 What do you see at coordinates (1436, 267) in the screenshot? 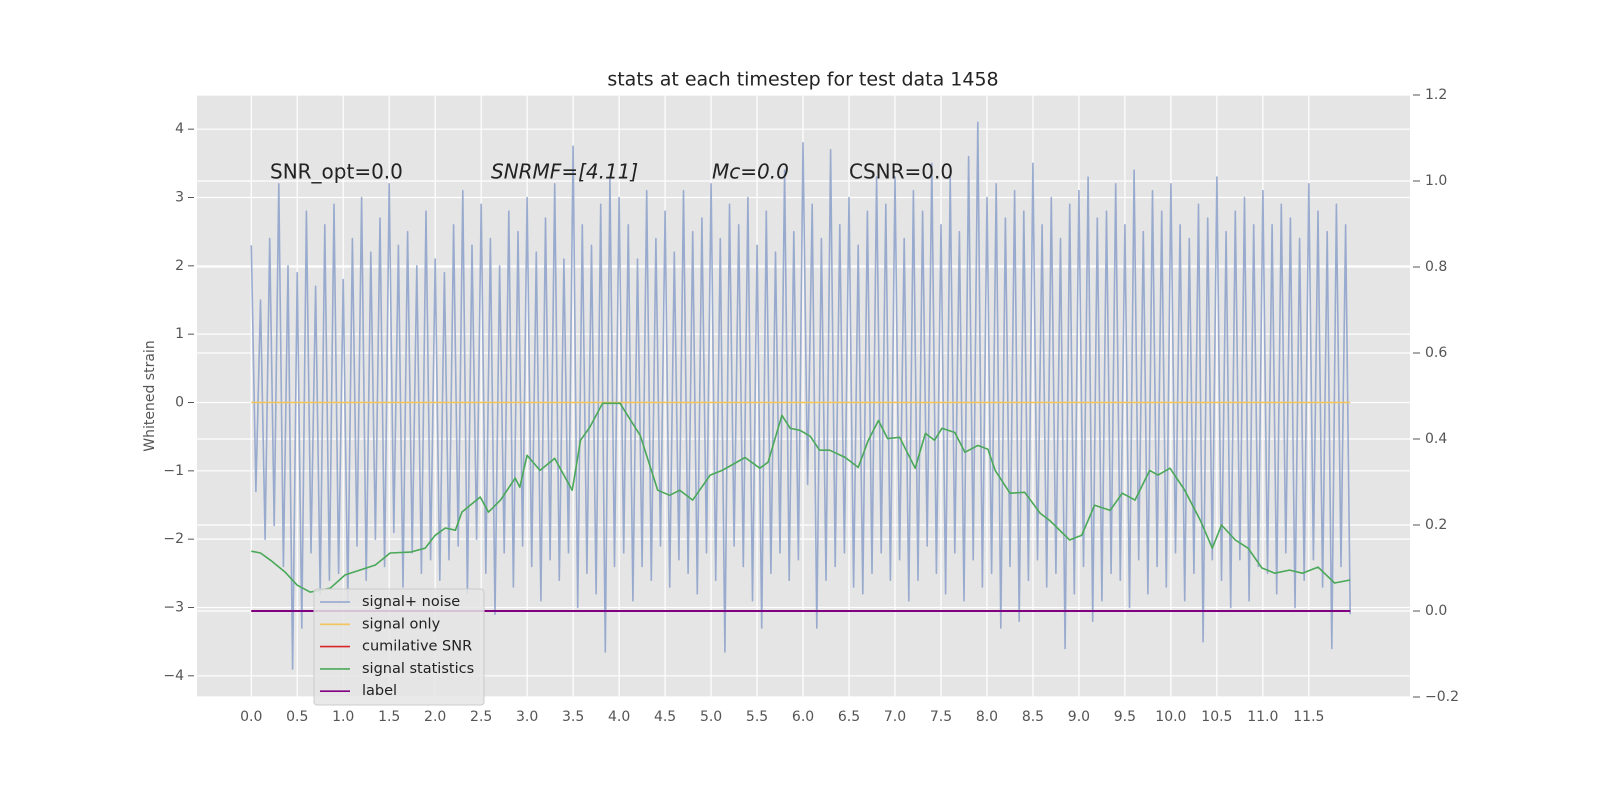
I see `y2-tick-label: 0.8` at bounding box center [1436, 267].